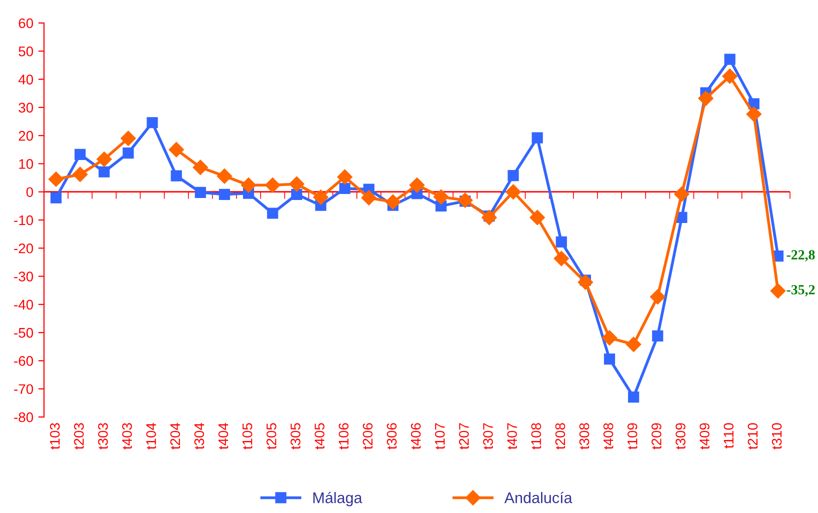  I want to click on y-tick-label: -60, so click(24, 361).